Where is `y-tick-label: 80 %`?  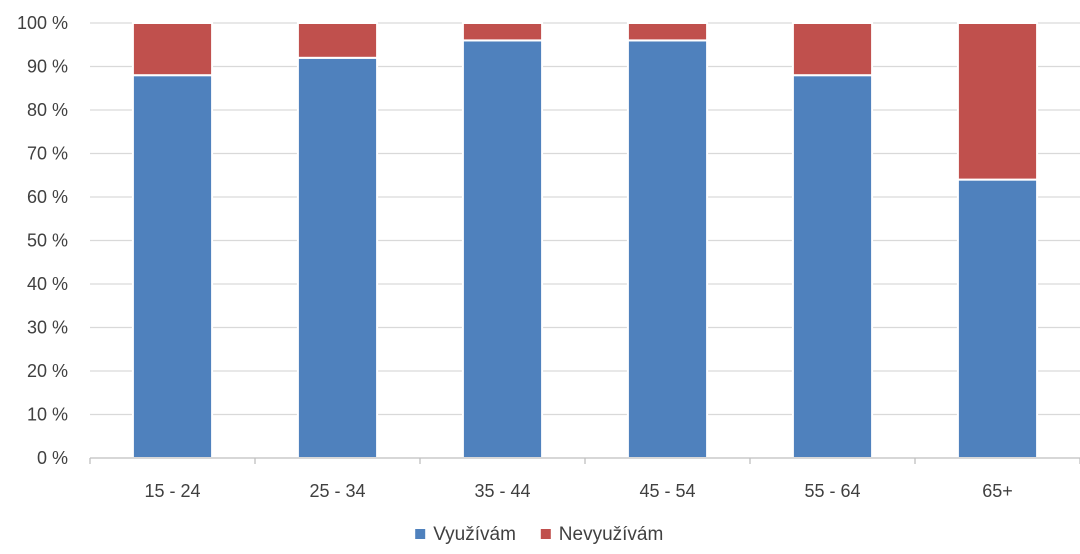
y-tick-label: 80 % is located at coordinates (47, 110).